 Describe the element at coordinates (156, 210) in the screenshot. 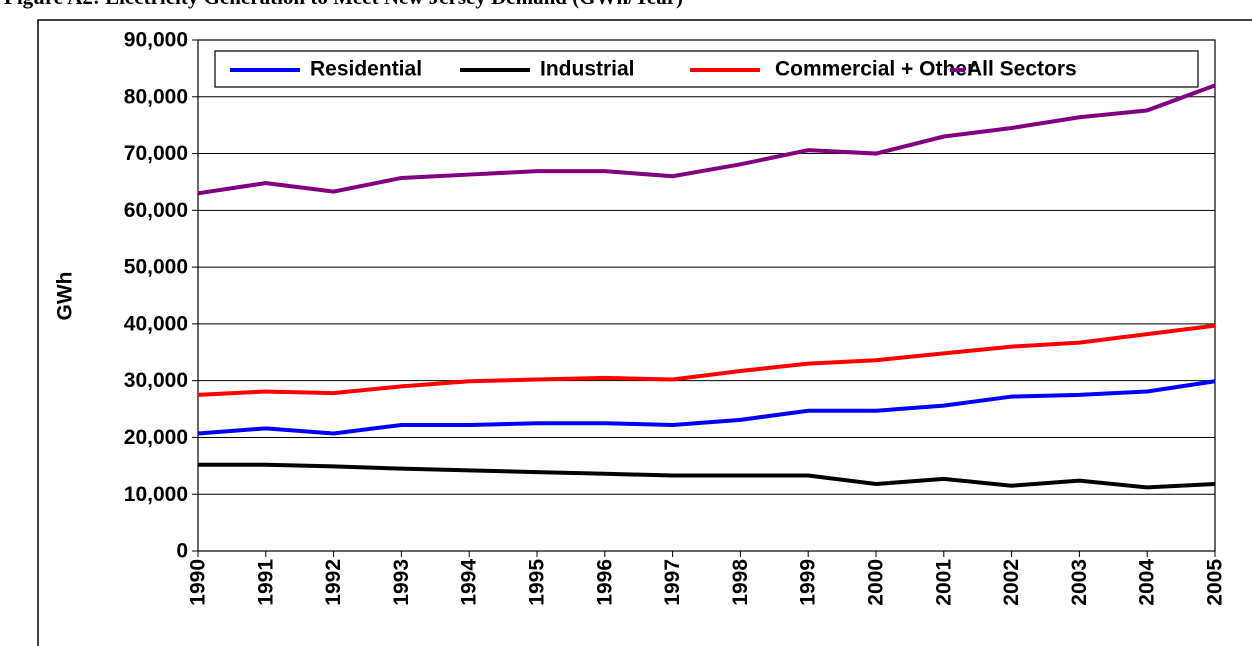

I see `y-tick-label: 60,000` at that location.